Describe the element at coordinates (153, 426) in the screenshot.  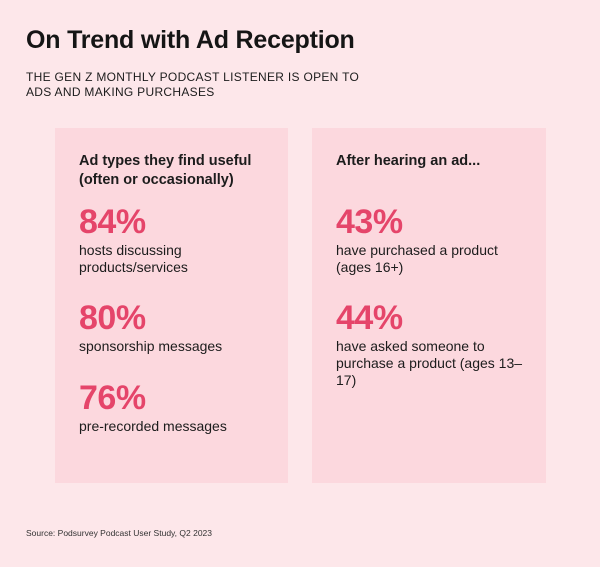
I see `stat-label: pre-recorded messages` at that location.